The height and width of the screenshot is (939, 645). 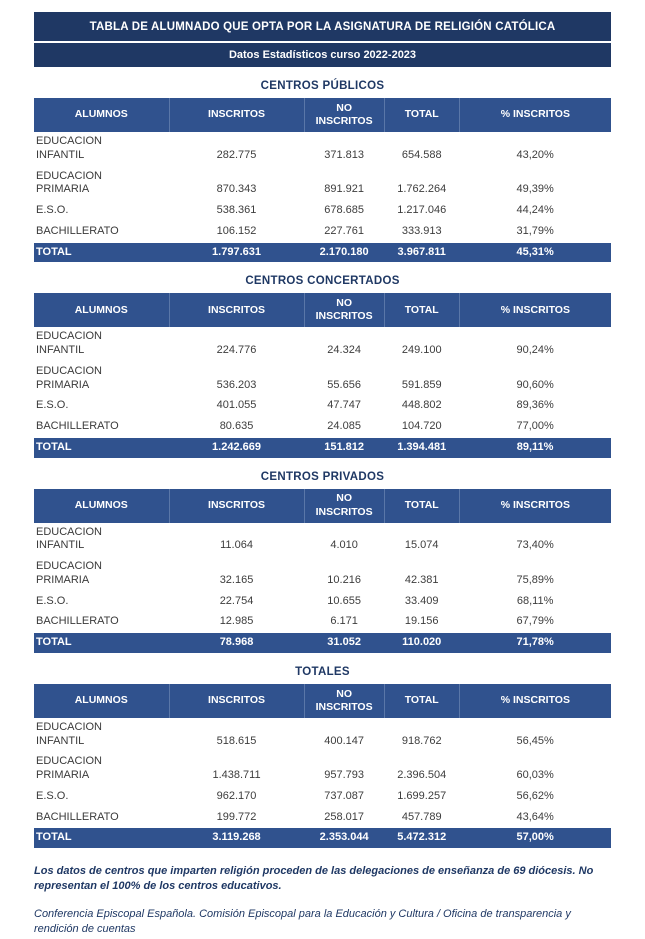 I want to click on cell-pct: 31,79%, so click(x=535, y=230).